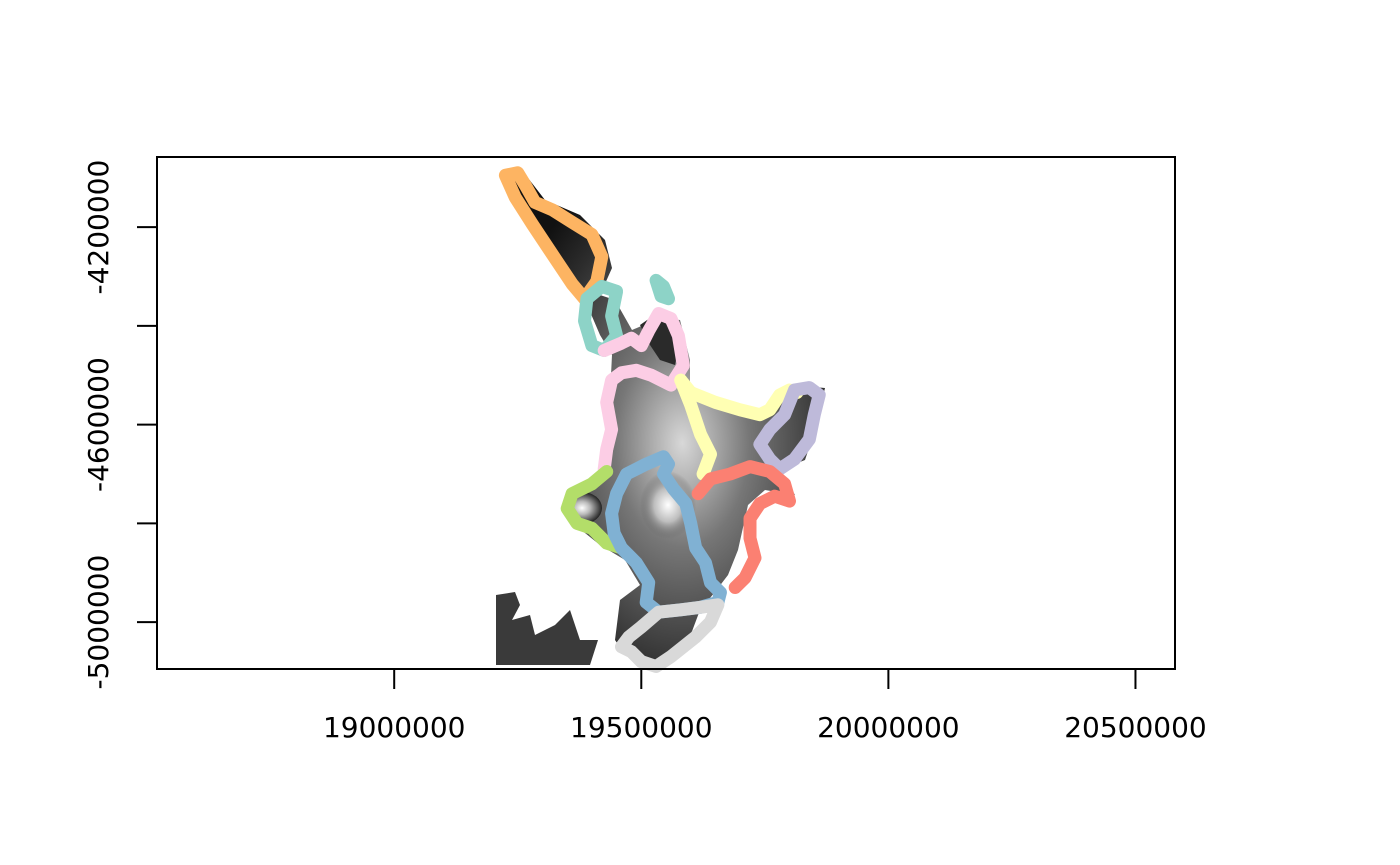 The height and width of the screenshot is (865, 1400). What do you see at coordinates (765, 706) in the screenshot?
I see `x-axis: 19000000 19500000 20000000 20500000` at bounding box center [765, 706].